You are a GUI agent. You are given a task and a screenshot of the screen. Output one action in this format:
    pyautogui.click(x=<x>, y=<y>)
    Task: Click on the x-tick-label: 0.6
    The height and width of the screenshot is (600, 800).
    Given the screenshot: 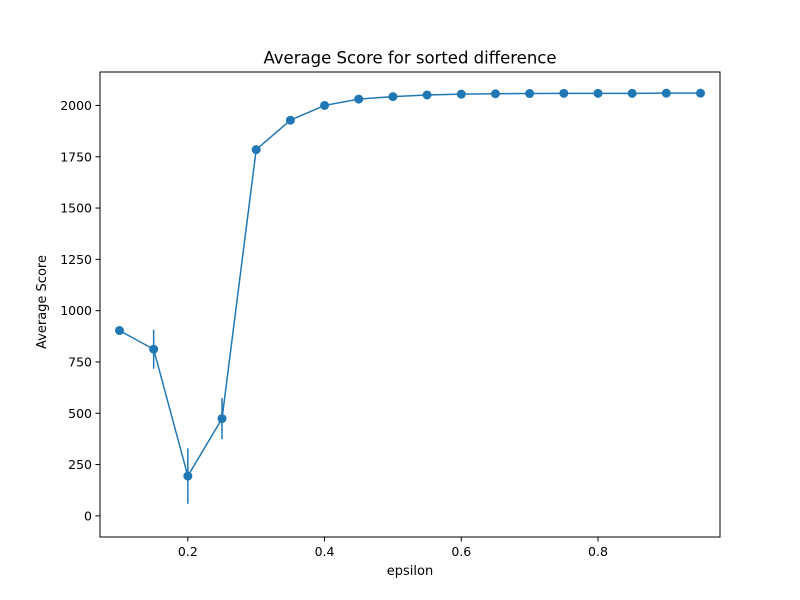 What is the action you would take?
    pyautogui.click(x=461, y=551)
    